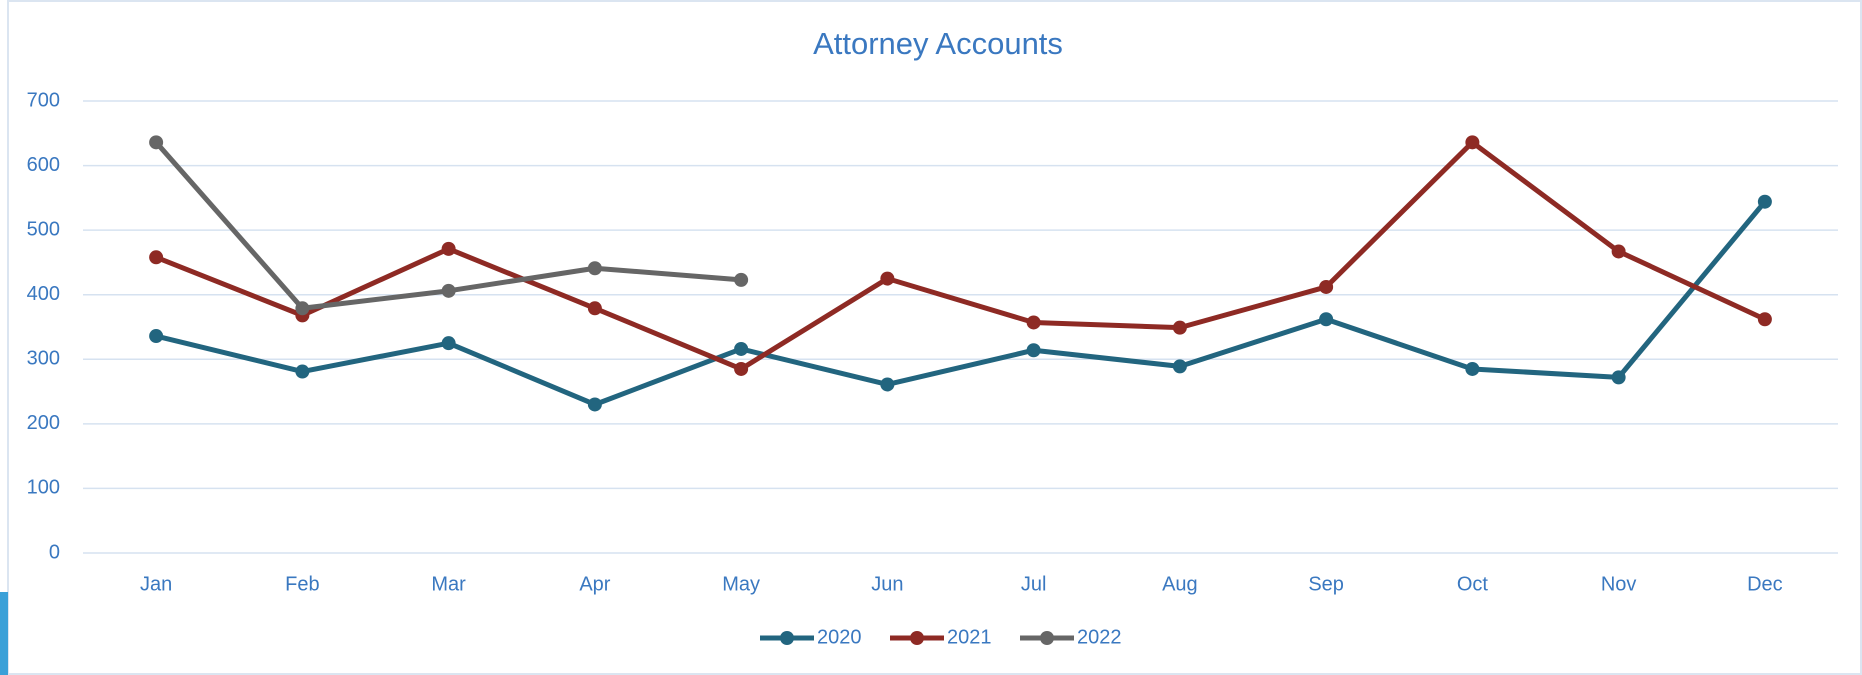  I want to click on y-tick-label: 600, so click(43, 165).